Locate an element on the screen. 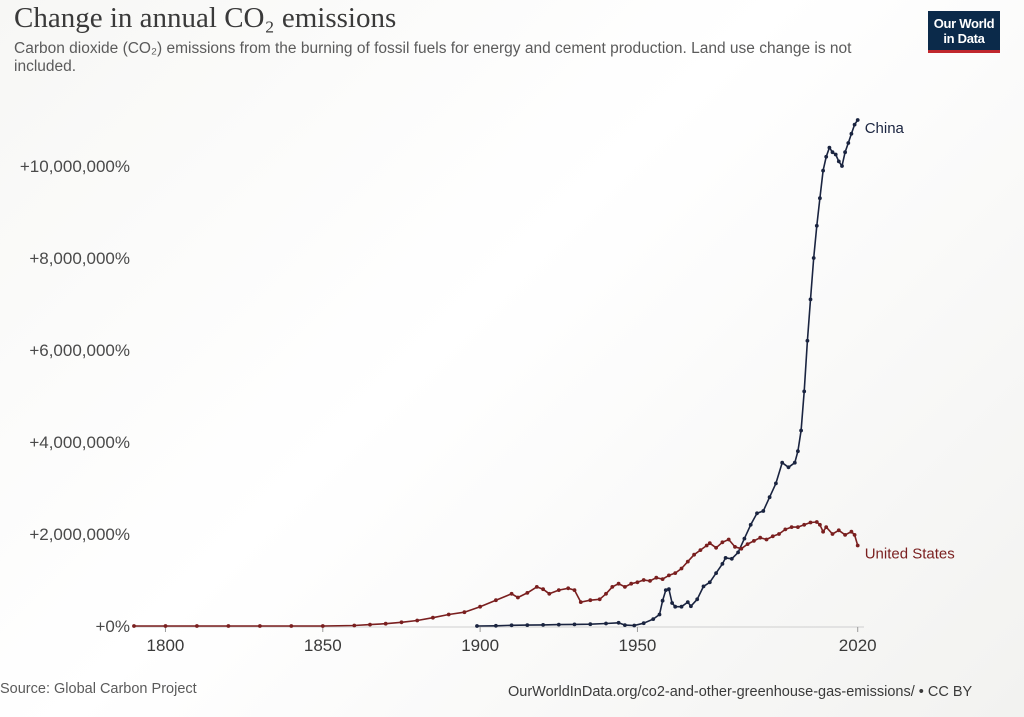 Image resolution: width=1024 pixels, height=717 pixels. owid-logo: Our World in Data is located at coordinates (964, 32).